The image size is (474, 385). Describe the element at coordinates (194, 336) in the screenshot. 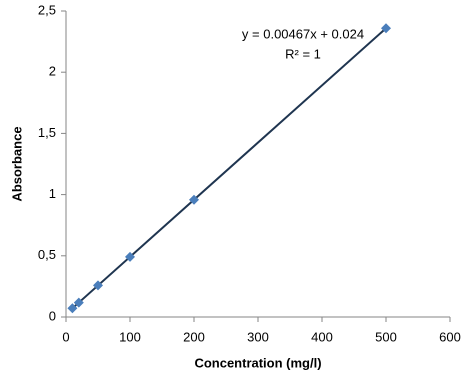

I see `x-tick-label: 200` at that location.